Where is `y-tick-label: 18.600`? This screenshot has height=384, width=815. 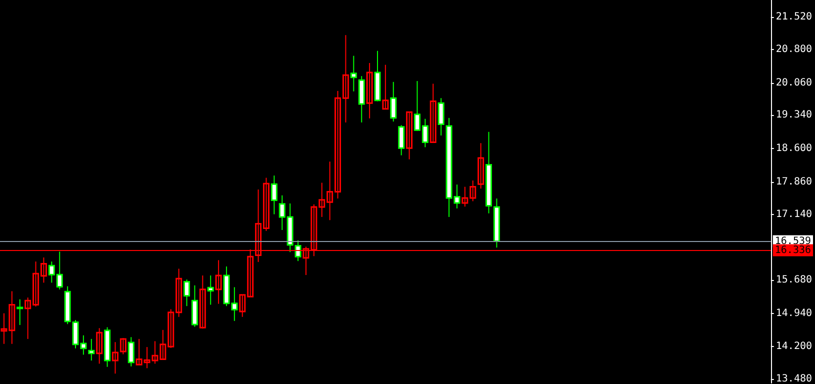
y-tick-label: 18.600 is located at coordinates (794, 148).